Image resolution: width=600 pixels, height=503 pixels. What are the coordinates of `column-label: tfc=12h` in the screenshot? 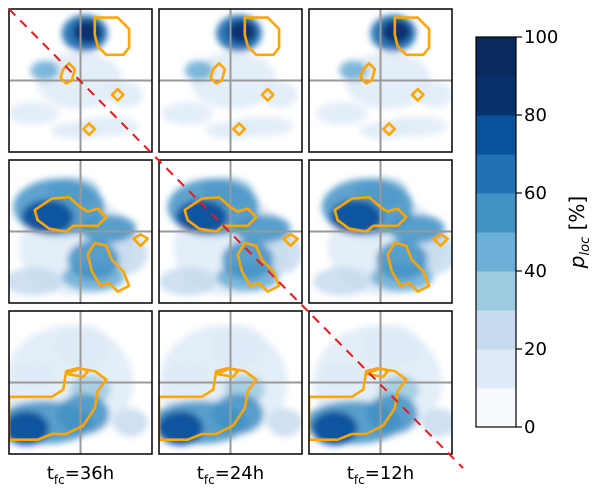 It's located at (380, 475).